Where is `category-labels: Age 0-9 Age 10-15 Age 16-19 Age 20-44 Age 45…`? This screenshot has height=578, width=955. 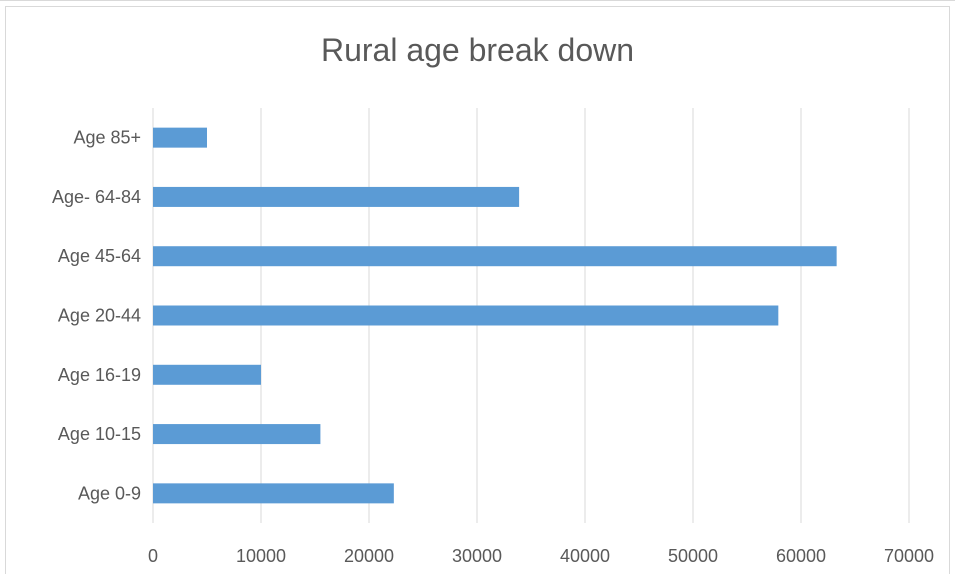 category-labels: Age 0-9 Age 10-15 Age 16-19 Age 20-44 Age 45… is located at coordinates (96, 316).